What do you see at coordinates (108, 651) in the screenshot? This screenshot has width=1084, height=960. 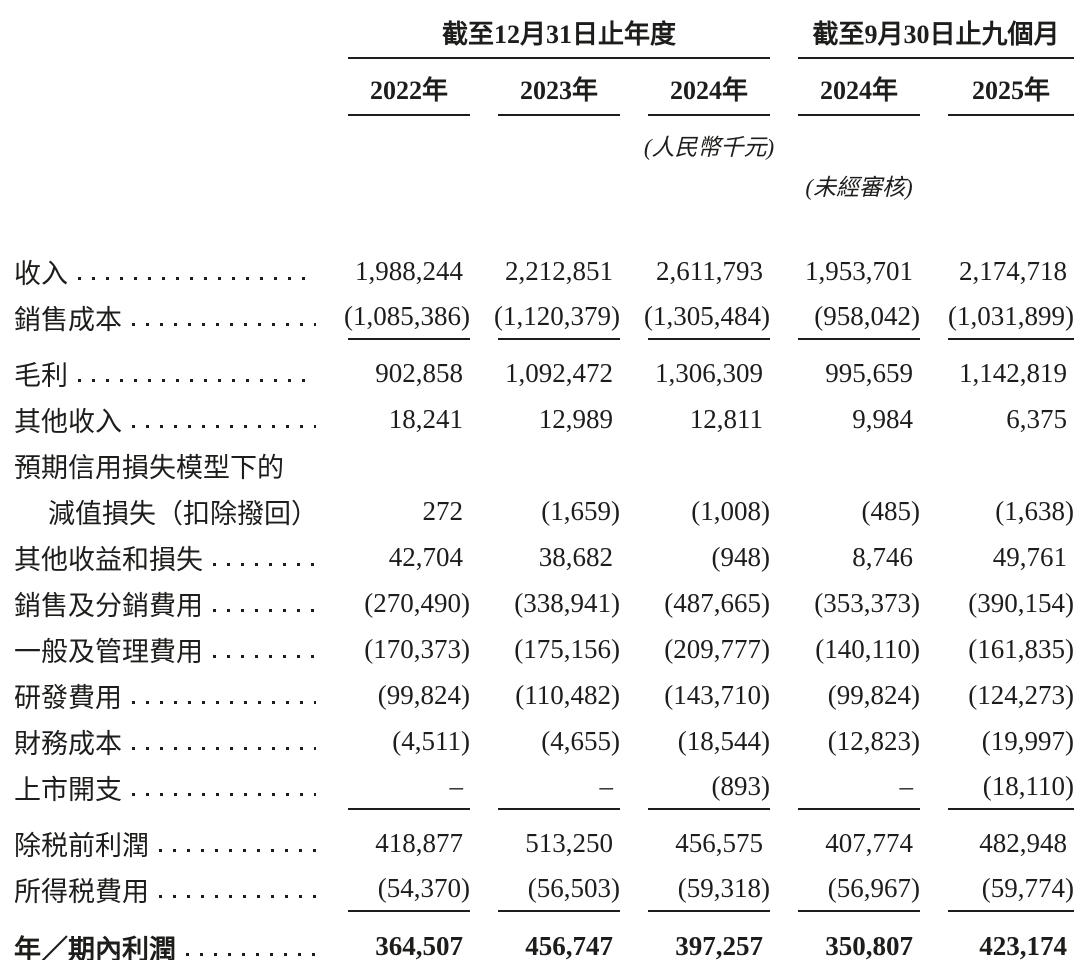 I see `row-label-text: 一般及管理費用` at bounding box center [108, 651].